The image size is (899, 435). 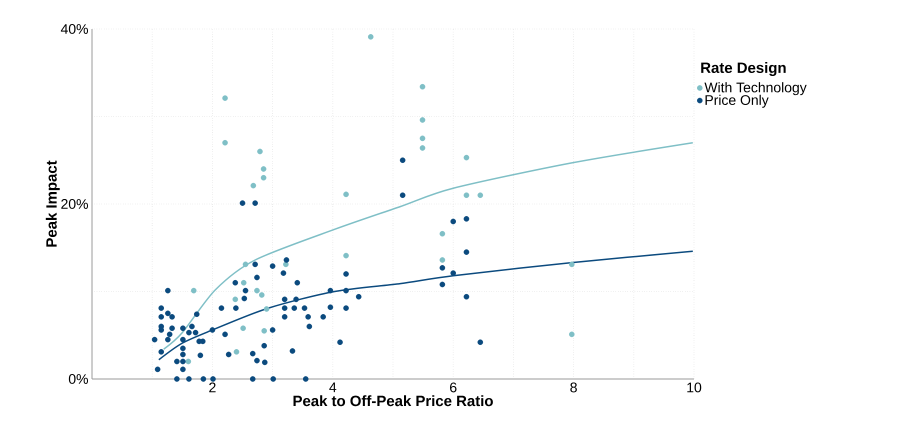 I want to click on y-axis-title: Peak Impact, so click(x=53, y=203).